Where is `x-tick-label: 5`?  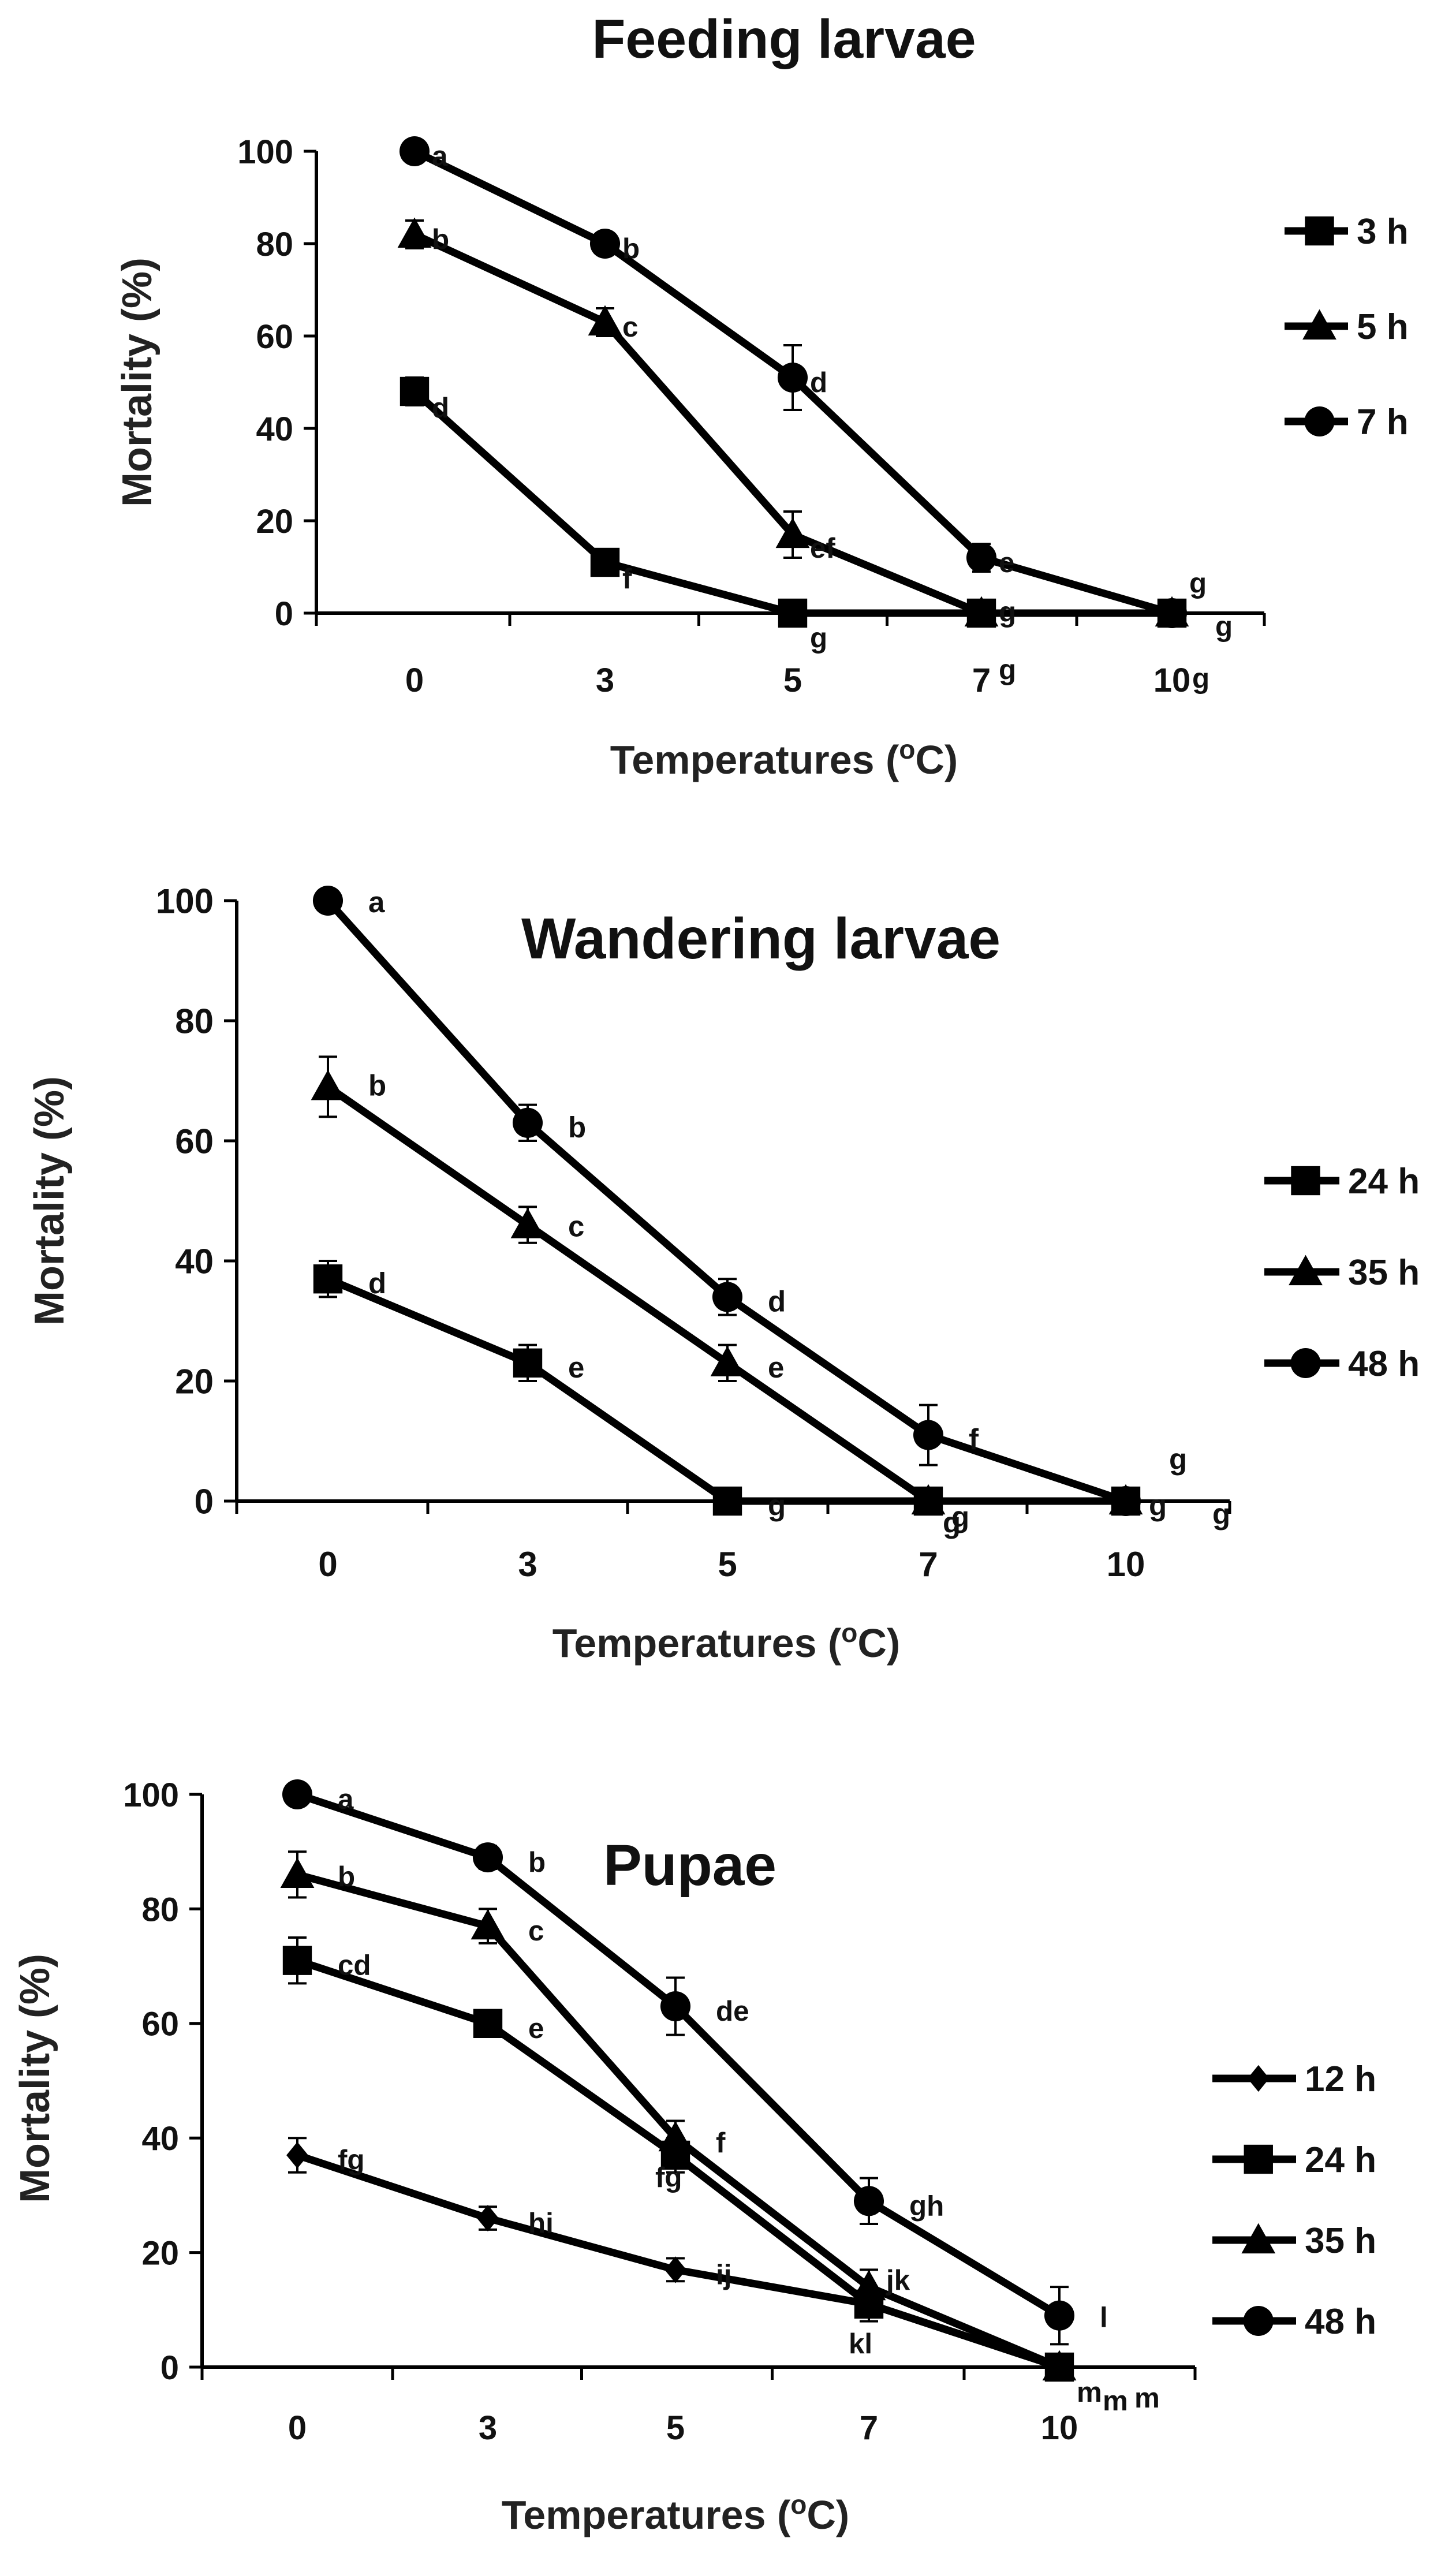 x-tick-label: 5 is located at coordinates (792, 680).